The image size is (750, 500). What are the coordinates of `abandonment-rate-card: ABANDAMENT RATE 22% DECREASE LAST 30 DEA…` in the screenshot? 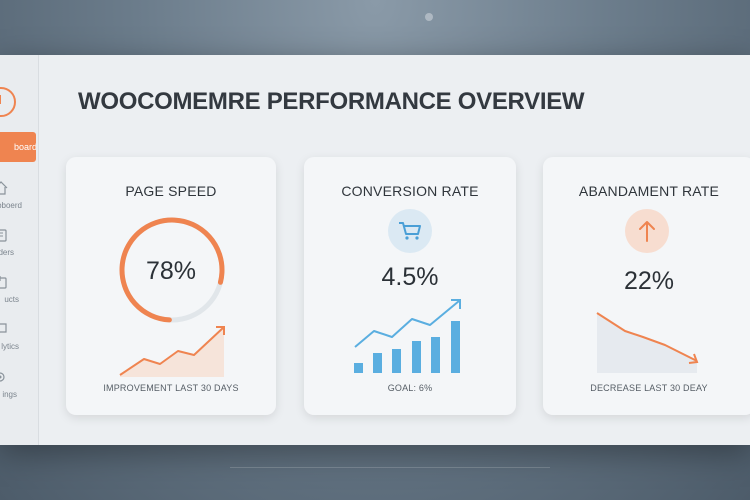 It's located at (646, 286).